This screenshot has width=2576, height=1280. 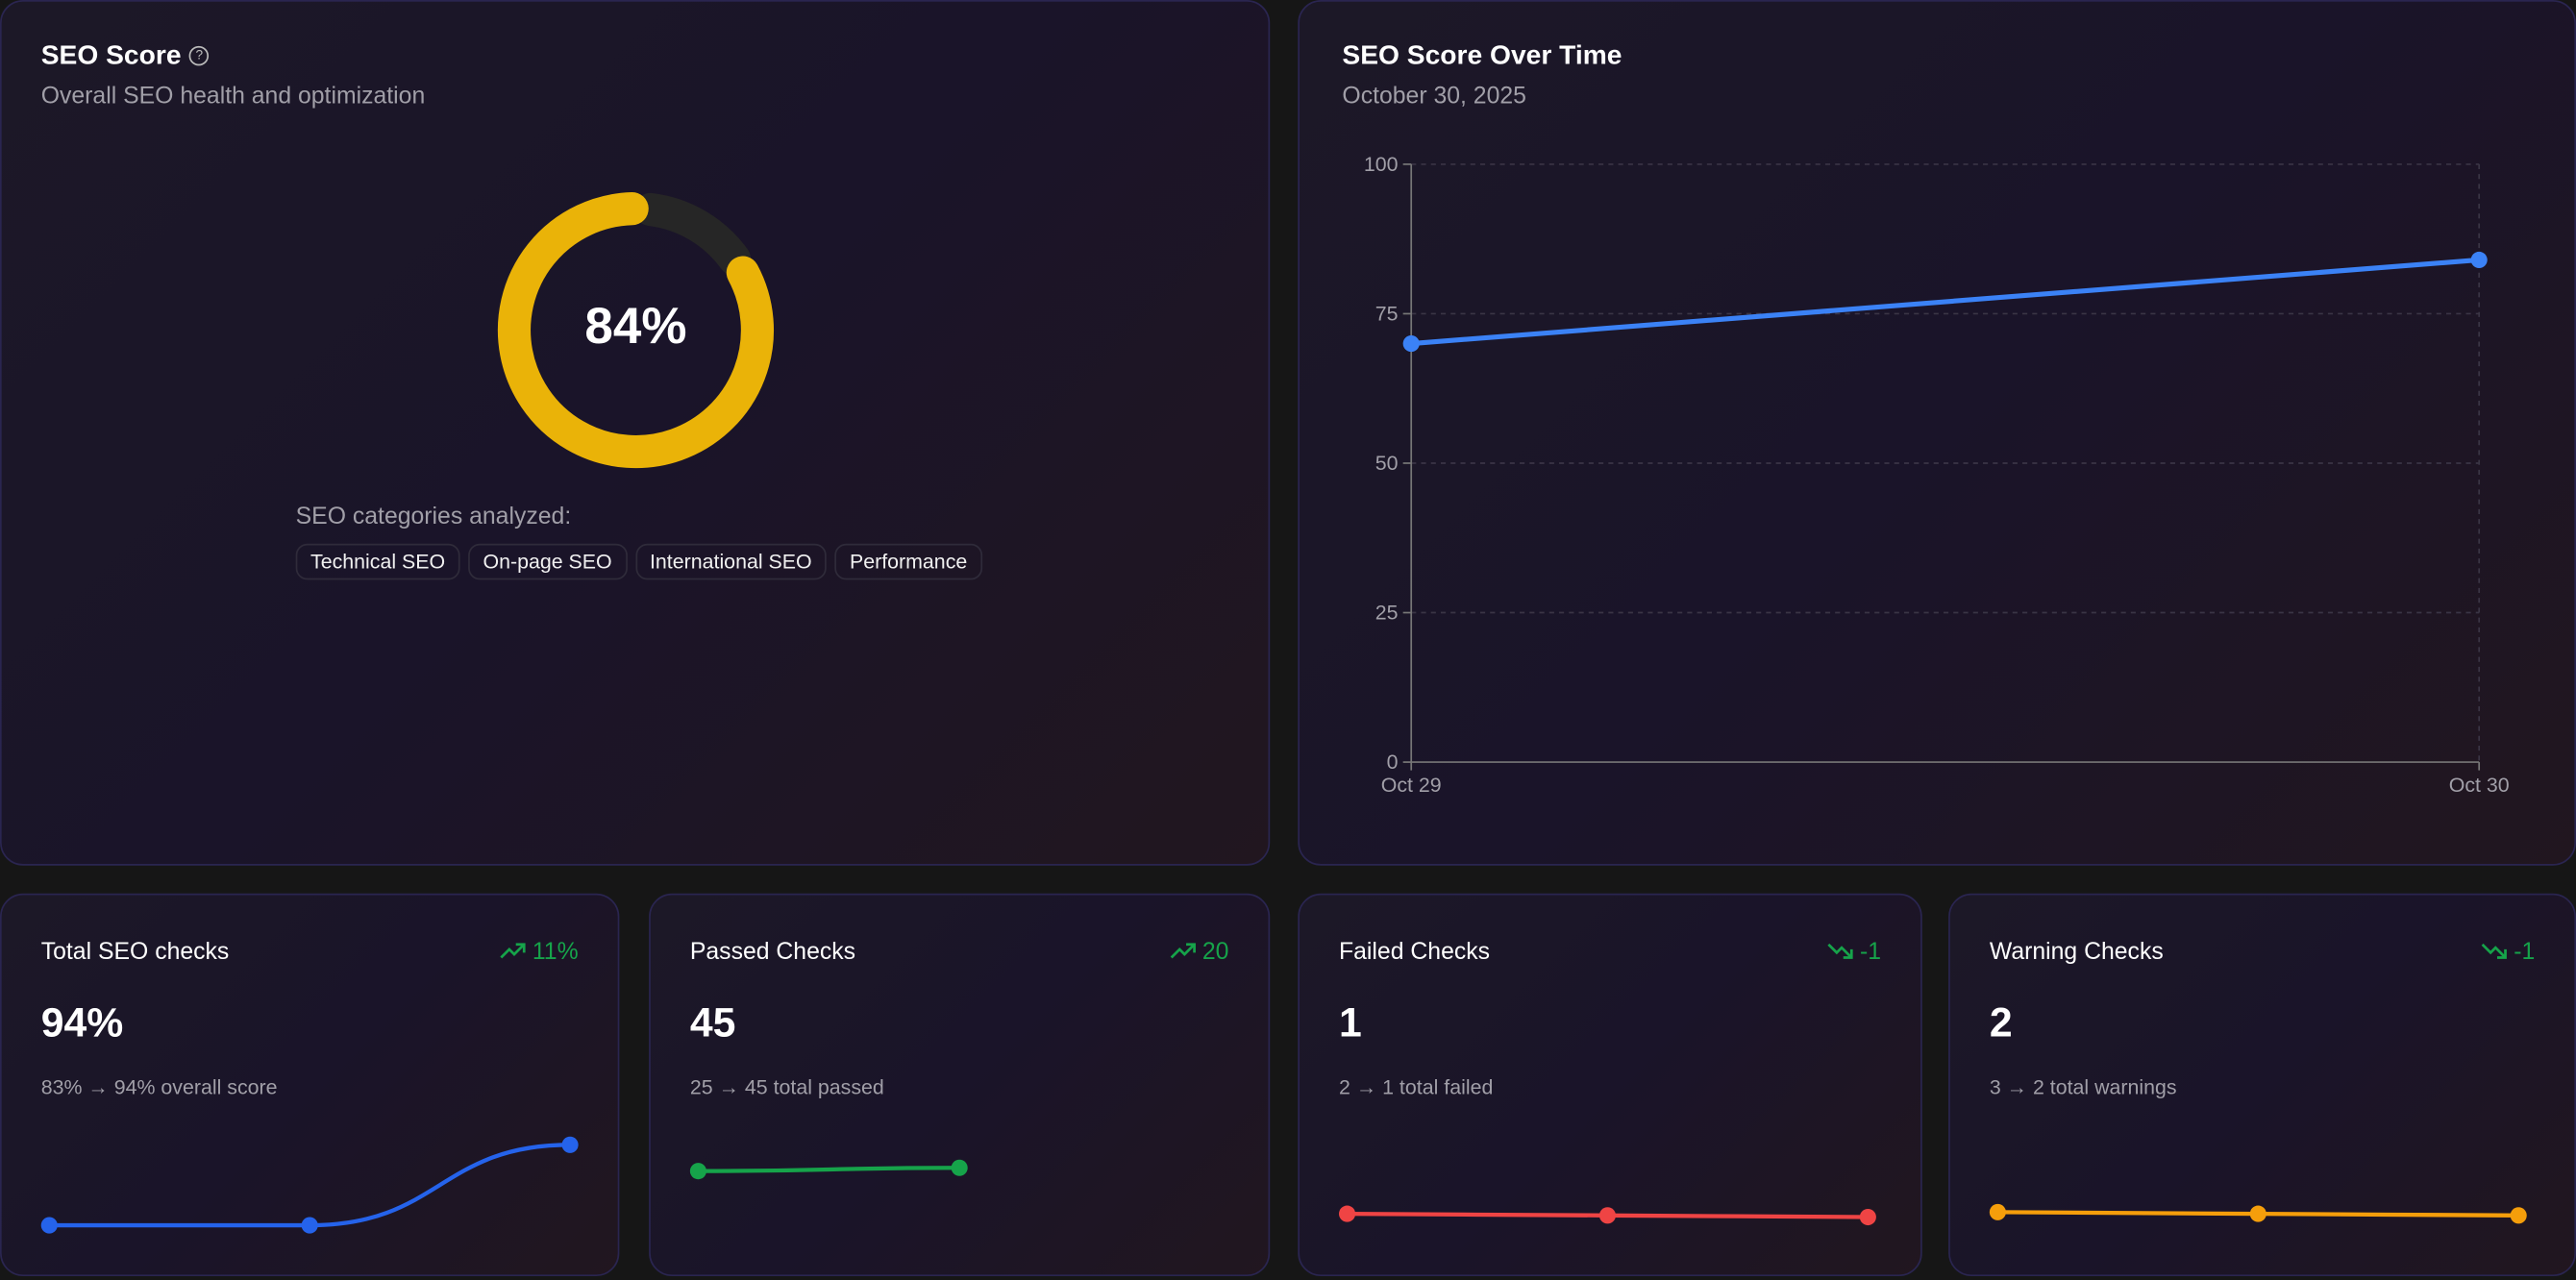 What do you see at coordinates (1414, 953) in the screenshot?
I see `stat-title: Failed Checks` at bounding box center [1414, 953].